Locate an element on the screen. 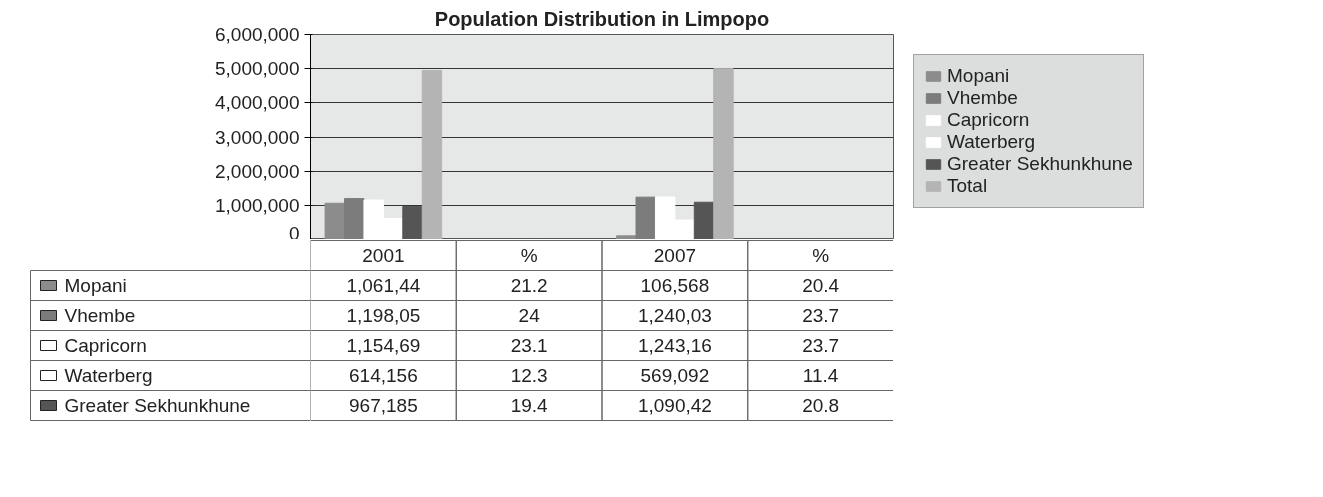 This screenshot has width=1323, height=497. data-label: 21.2 is located at coordinates (529, 285).